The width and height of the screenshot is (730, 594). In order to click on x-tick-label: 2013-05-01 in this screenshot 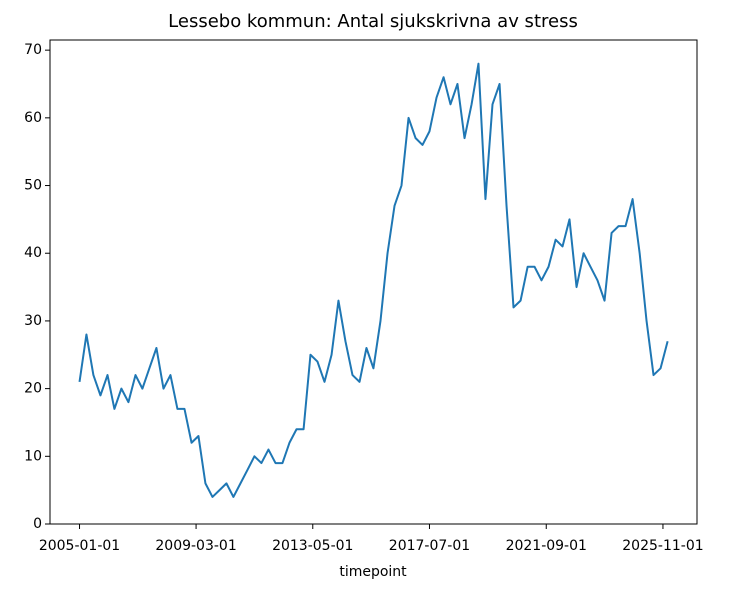, I will do `click(312, 546)`.